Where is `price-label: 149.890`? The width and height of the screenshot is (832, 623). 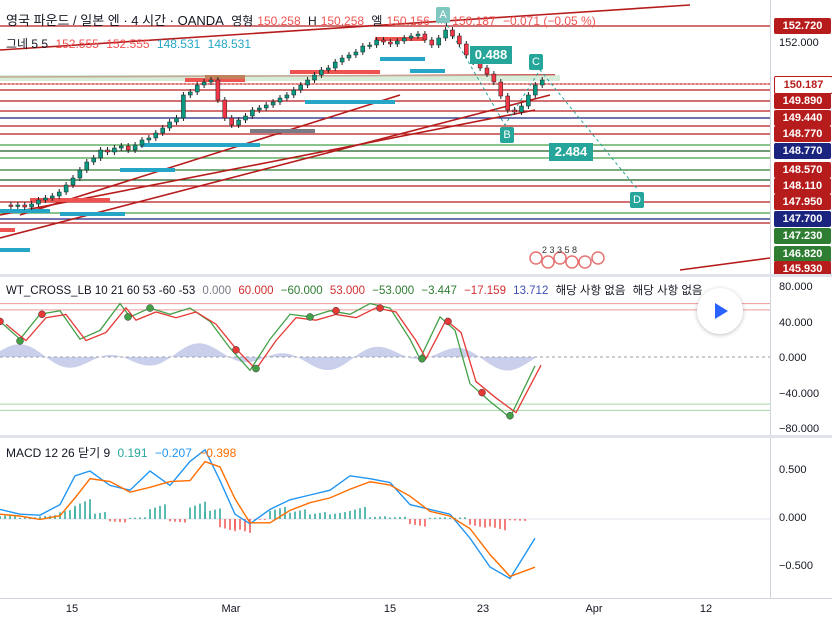
price-label: 149.890 is located at coordinates (802, 101).